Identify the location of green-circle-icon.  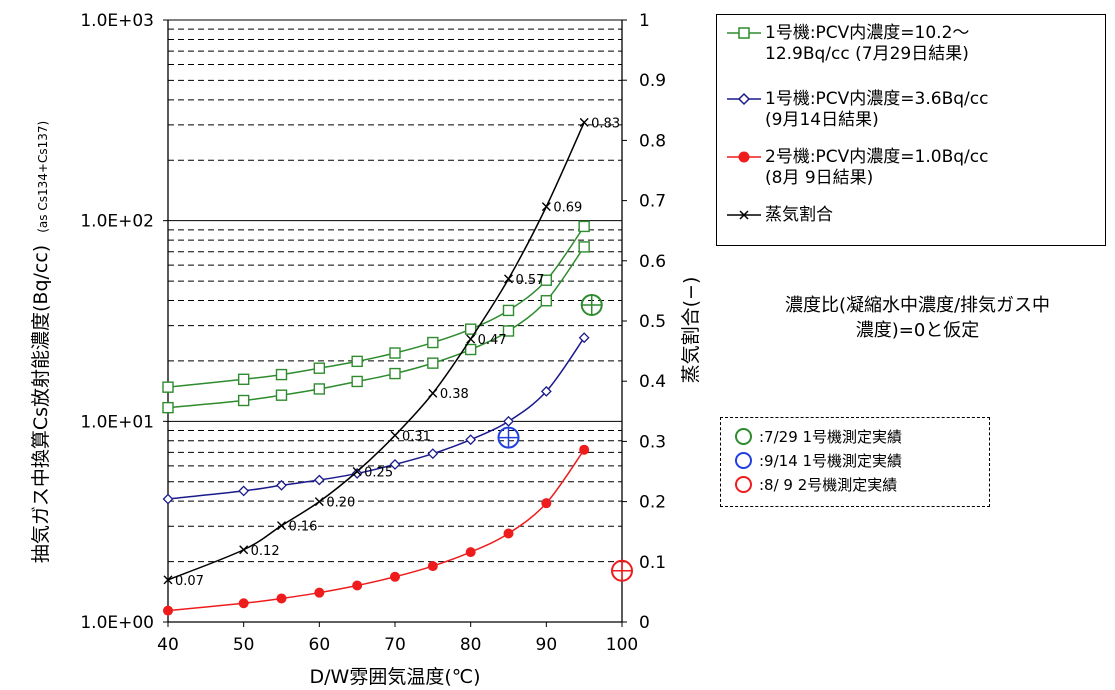
(743, 436).